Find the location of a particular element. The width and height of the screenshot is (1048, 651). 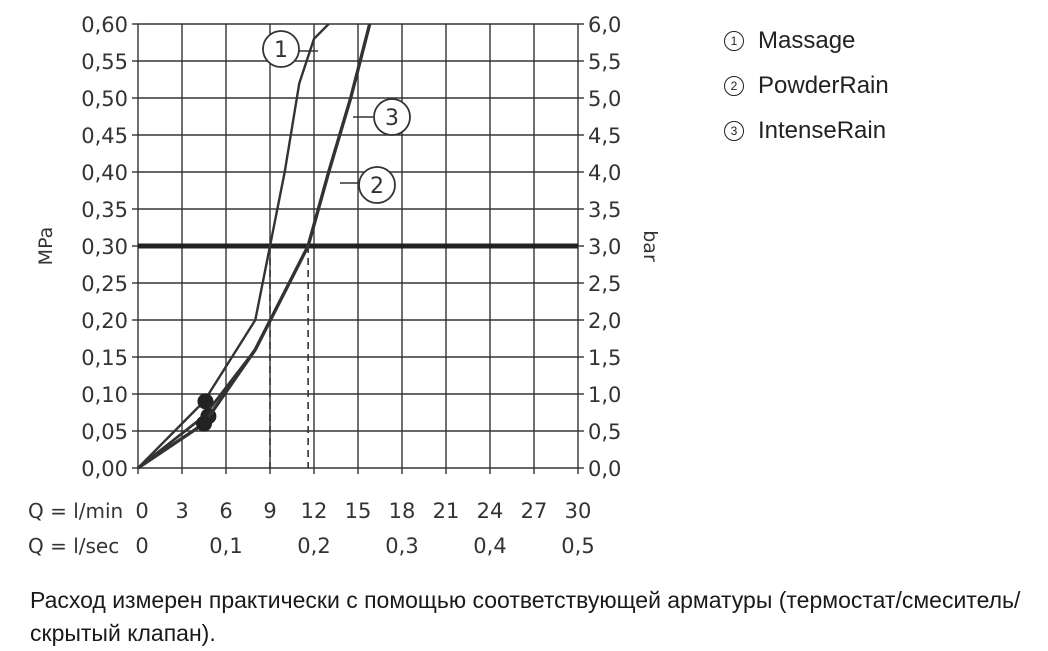

y-tick-label-left: 0,40 is located at coordinates (104, 173).